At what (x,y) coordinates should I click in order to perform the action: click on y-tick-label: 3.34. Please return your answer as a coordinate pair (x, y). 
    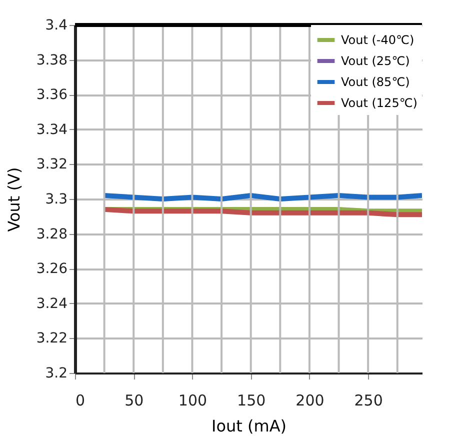
    Looking at the image, I should click on (52, 130).